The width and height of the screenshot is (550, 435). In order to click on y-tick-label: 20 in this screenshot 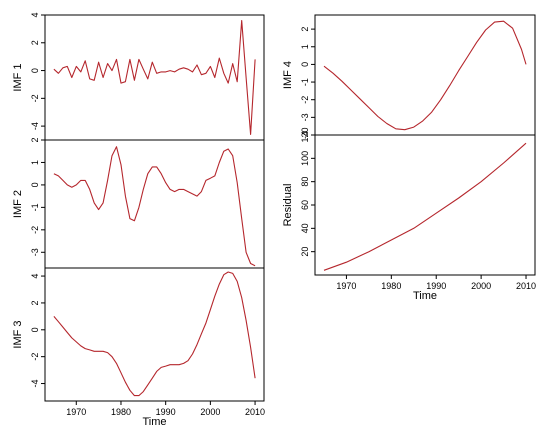, I will do `click(305, 252)`.